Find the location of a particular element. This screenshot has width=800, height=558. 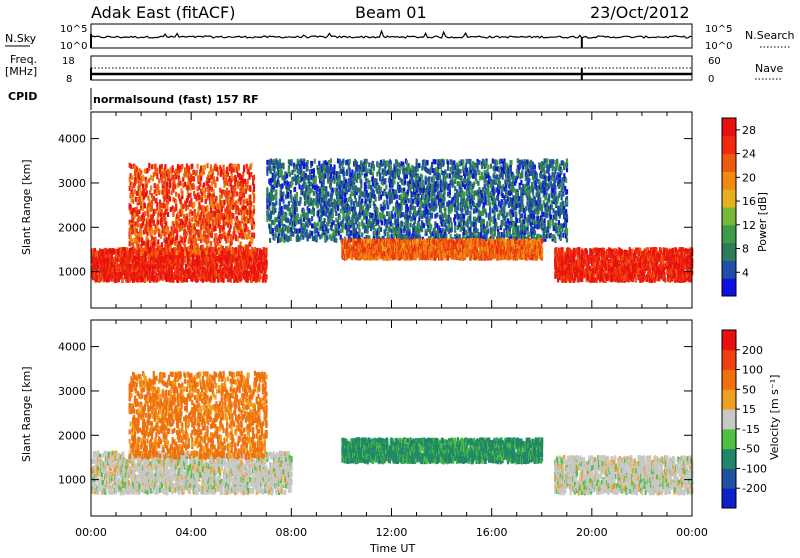

nsky-trace is located at coordinates (391, 39).